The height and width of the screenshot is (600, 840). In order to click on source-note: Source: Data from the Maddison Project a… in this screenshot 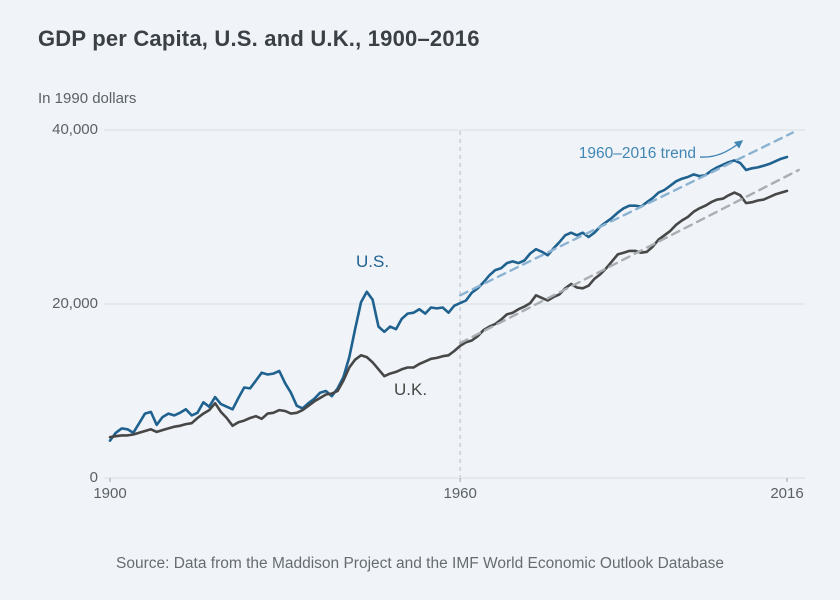, I will do `click(420, 563)`.